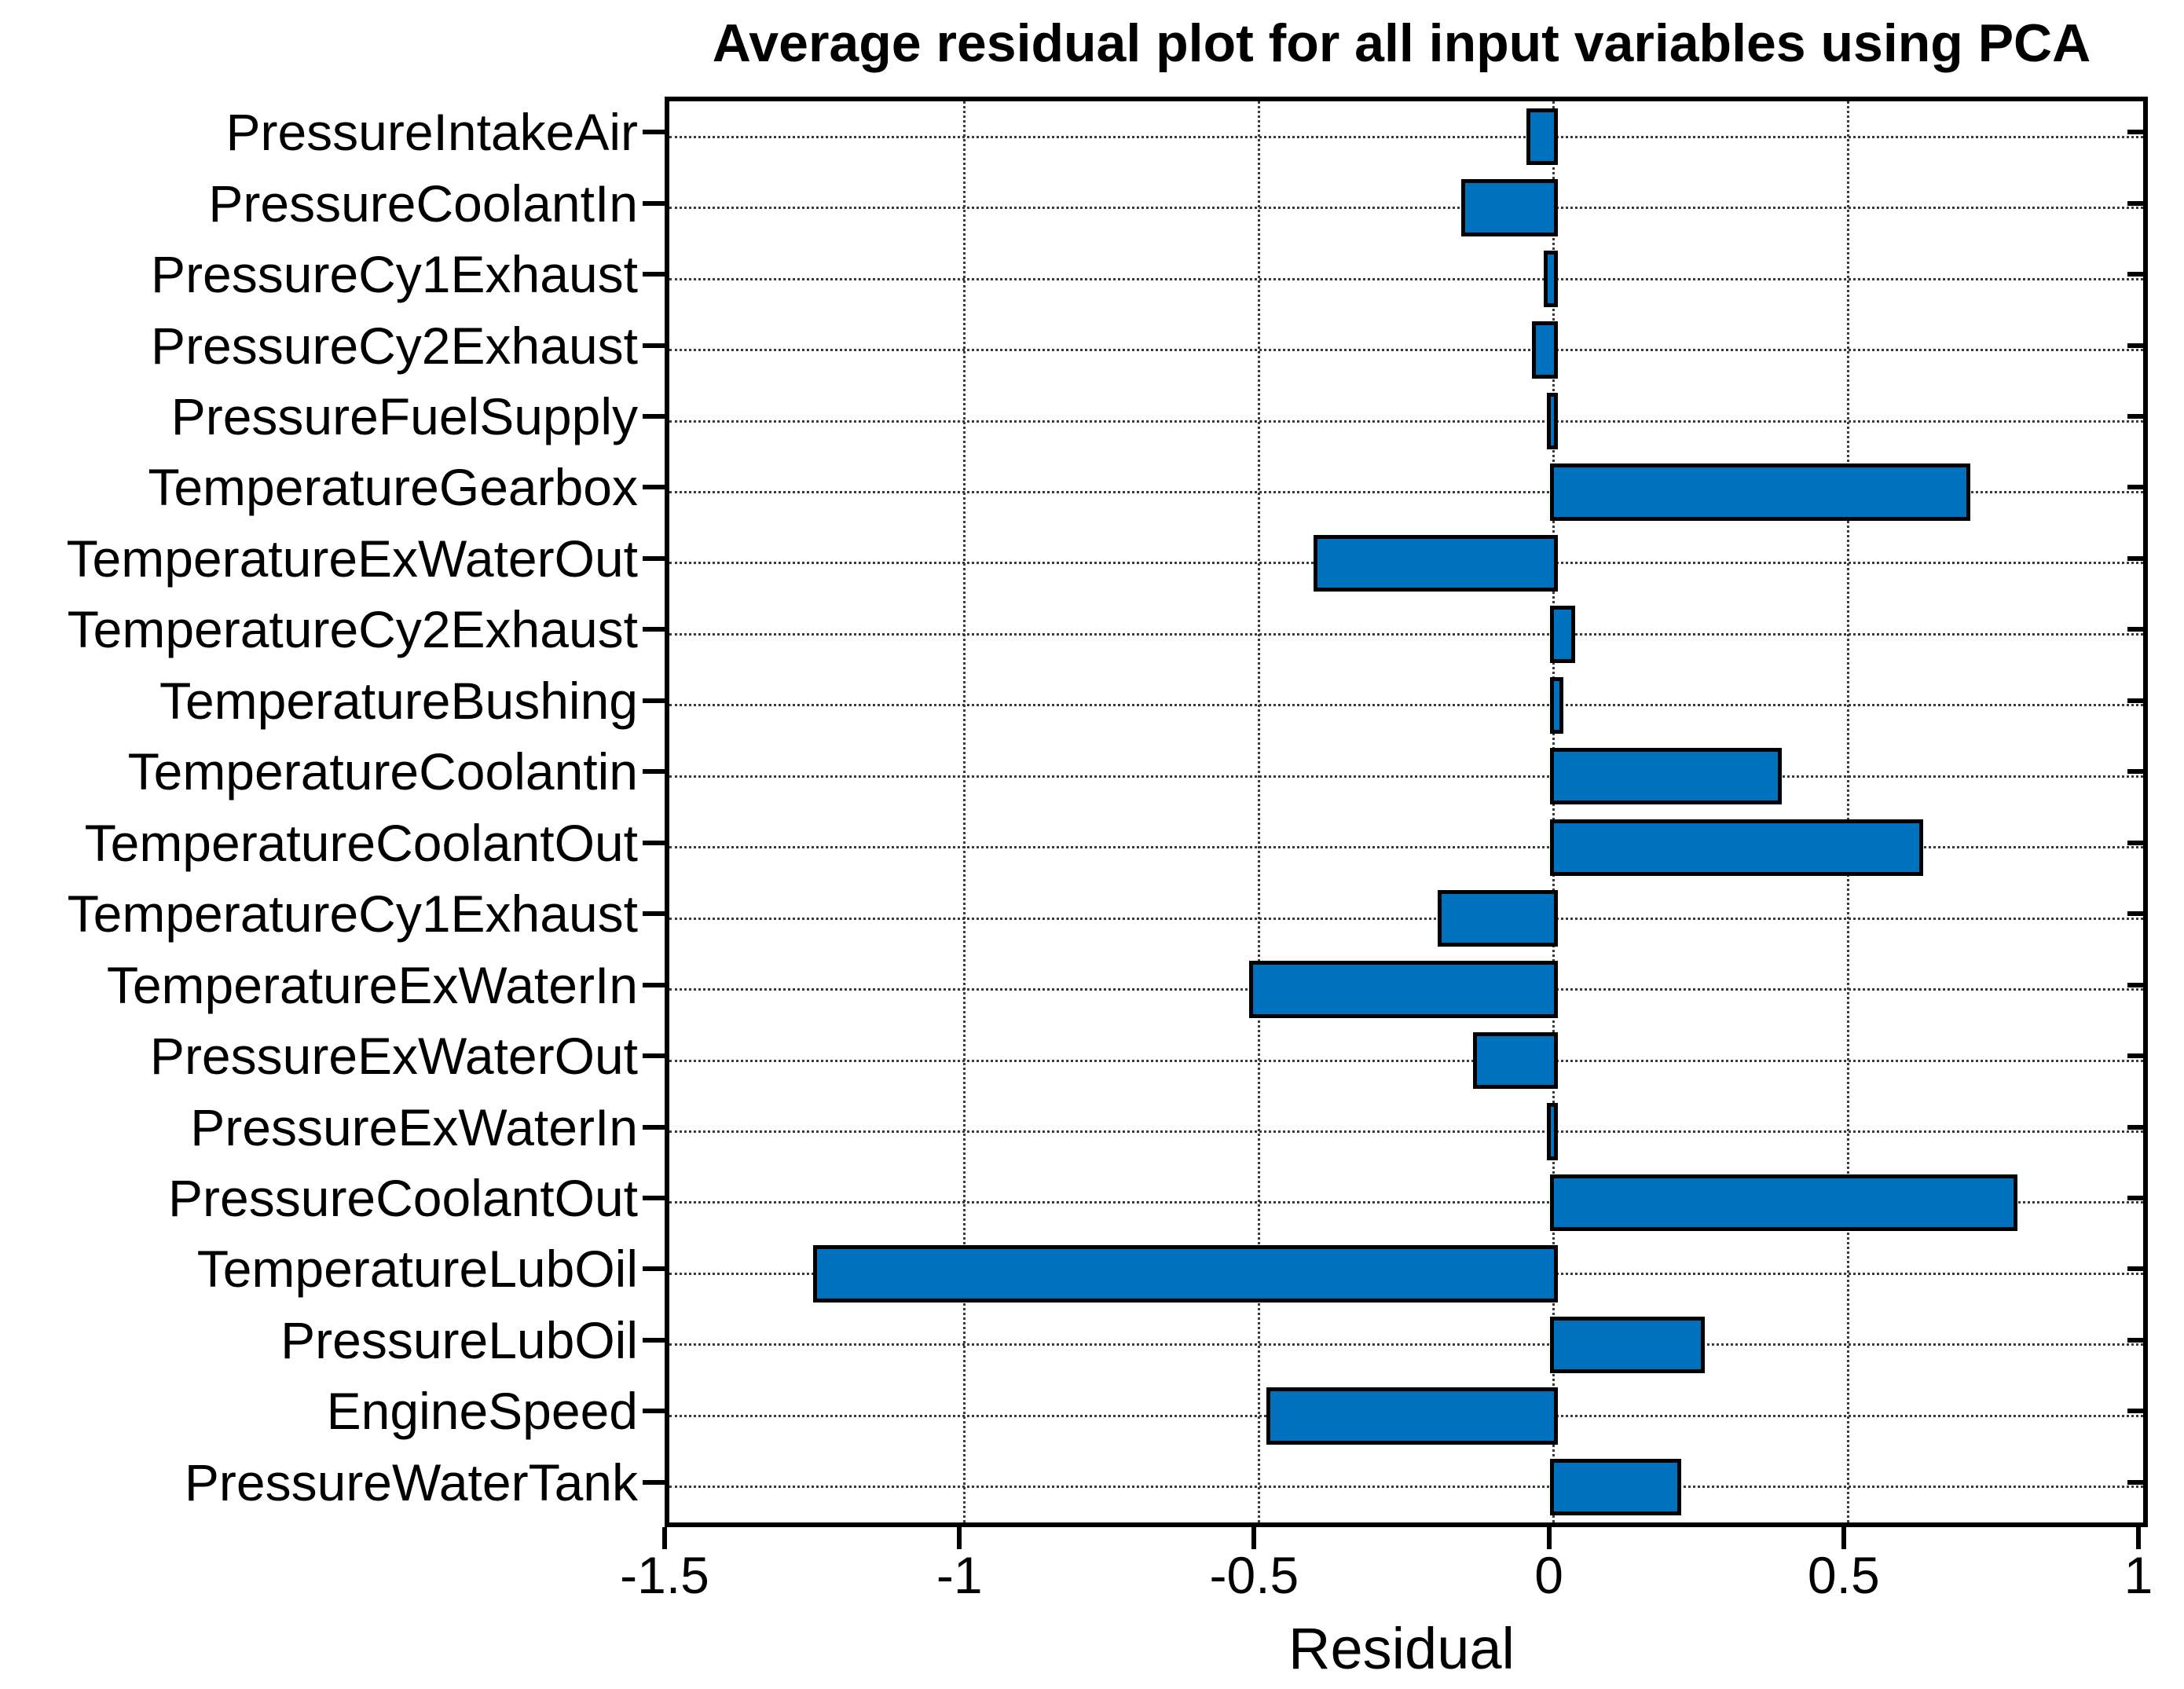  I want to click on bar-PressureCoolantIn, so click(1509, 207).